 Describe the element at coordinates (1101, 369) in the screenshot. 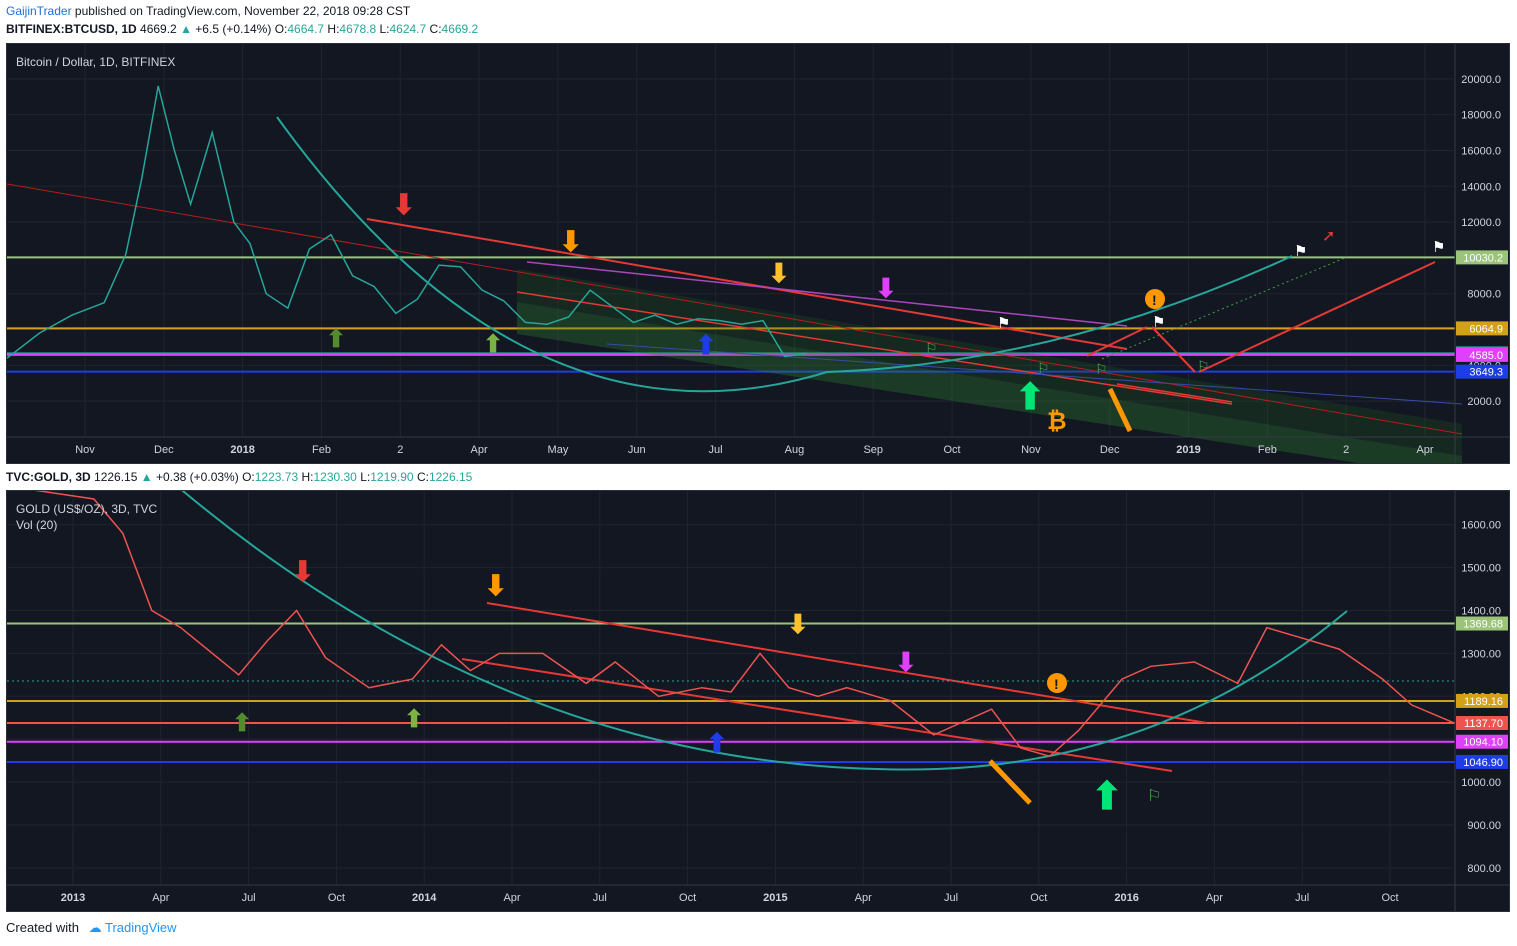

I see `green-flag-icon-3: ⚐` at that location.